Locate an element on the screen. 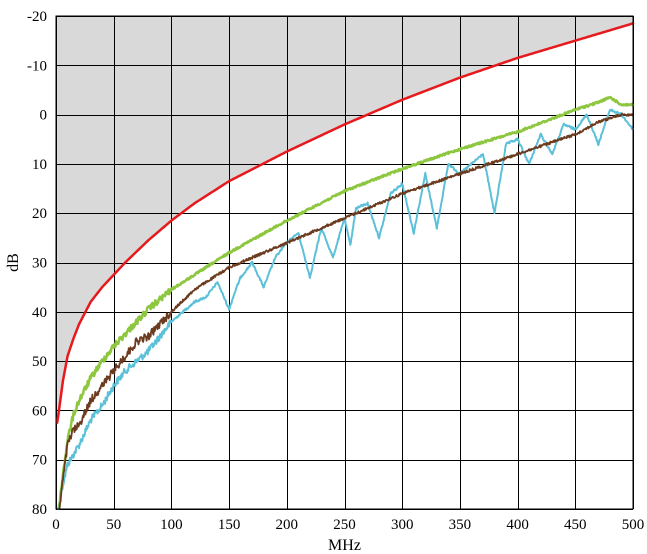 This screenshot has height=554, width=647. x-tick-label: 150 is located at coordinates (229, 525).